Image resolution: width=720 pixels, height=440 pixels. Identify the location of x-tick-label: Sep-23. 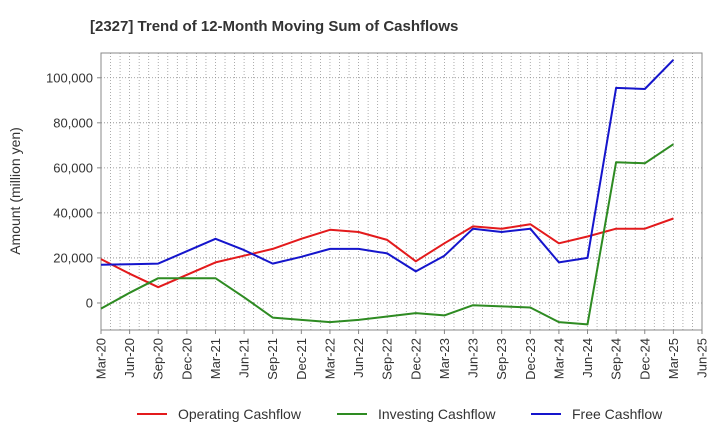
(501, 359).